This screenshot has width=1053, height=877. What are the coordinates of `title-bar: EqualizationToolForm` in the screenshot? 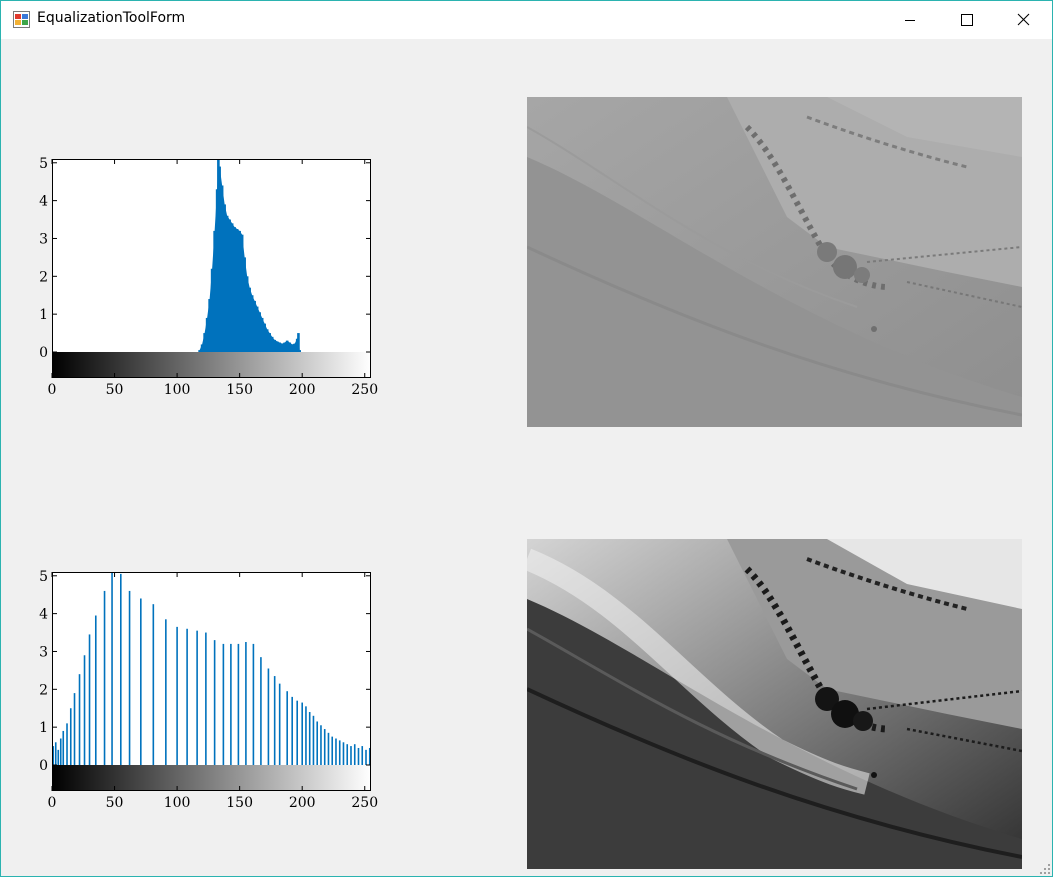 It's located at (526, 20).